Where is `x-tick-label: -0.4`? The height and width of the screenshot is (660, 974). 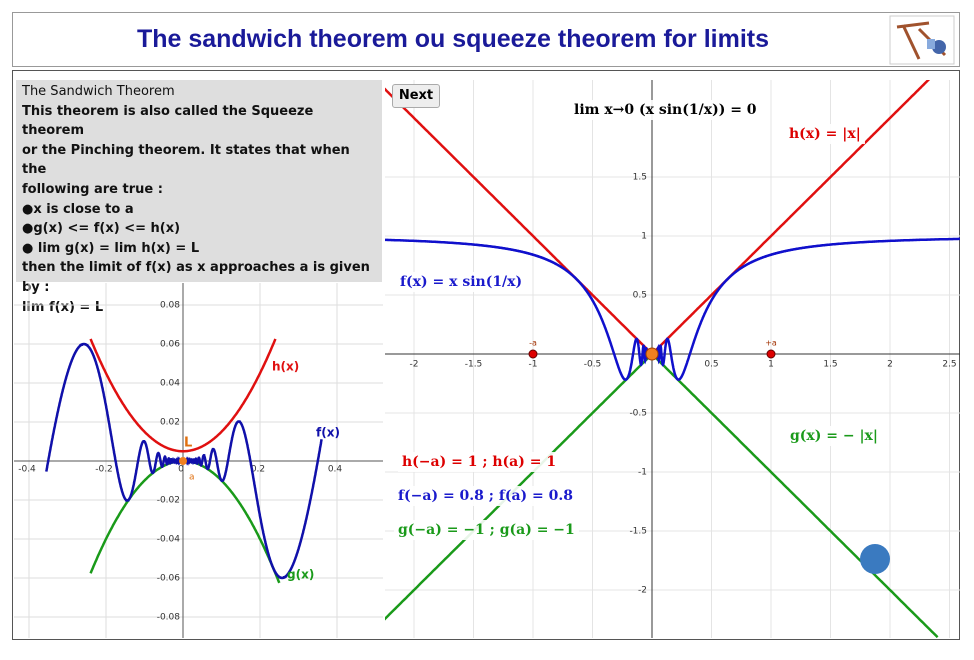 x-tick-label: -0.4 is located at coordinates (27, 470).